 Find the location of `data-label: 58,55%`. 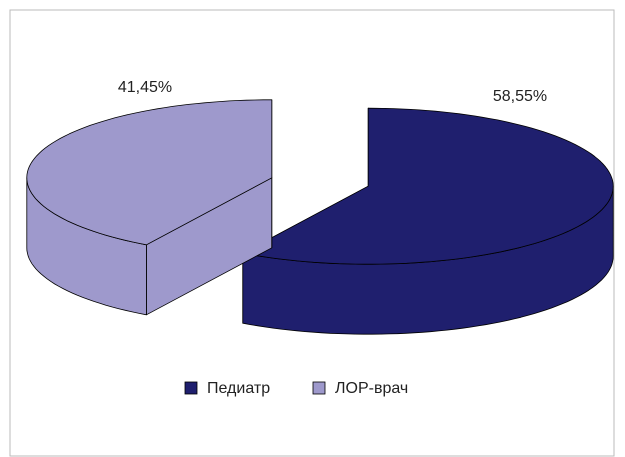

data-label: 58,55% is located at coordinates (520, 96).